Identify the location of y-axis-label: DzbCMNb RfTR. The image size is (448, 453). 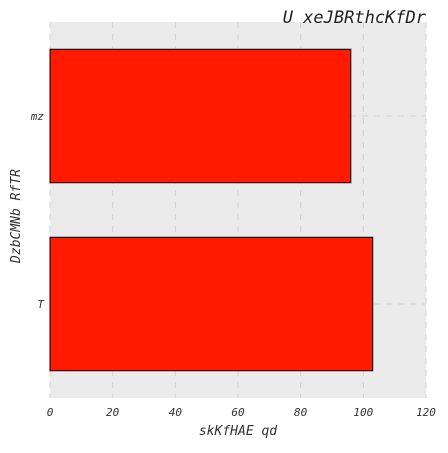
(16, 216).